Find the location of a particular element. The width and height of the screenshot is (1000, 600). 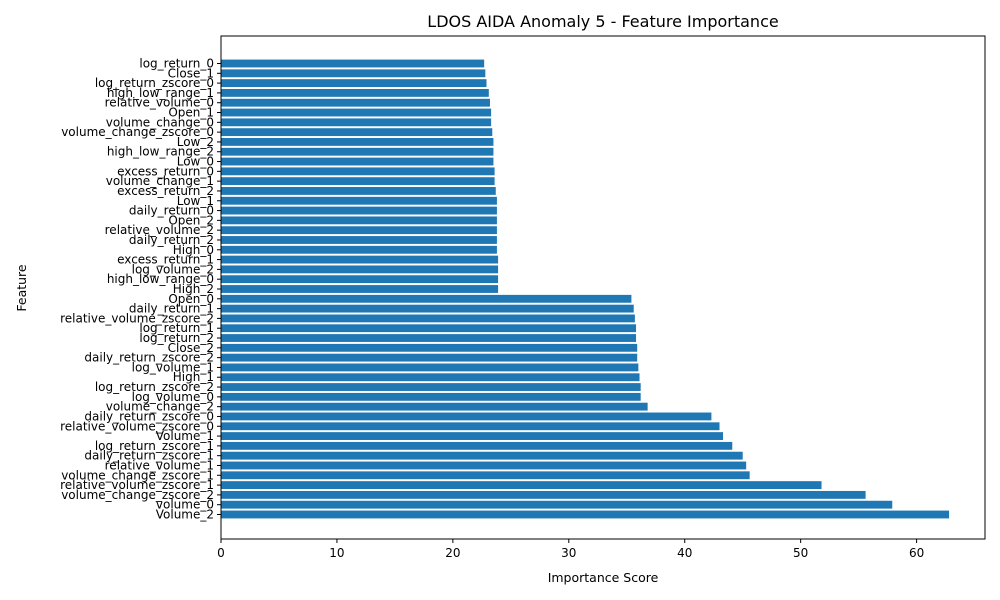

x-tick-label: 40 is located at coordinates (684, 553).